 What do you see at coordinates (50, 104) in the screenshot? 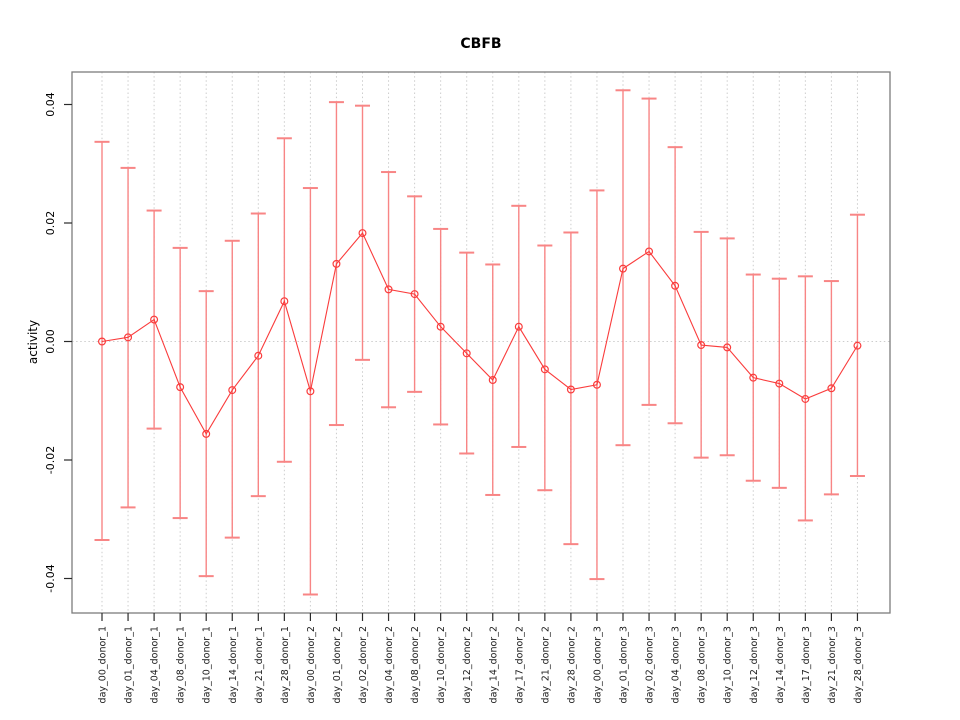
I see `y-tick-label: 0.04` at bounding box center [50, 104].